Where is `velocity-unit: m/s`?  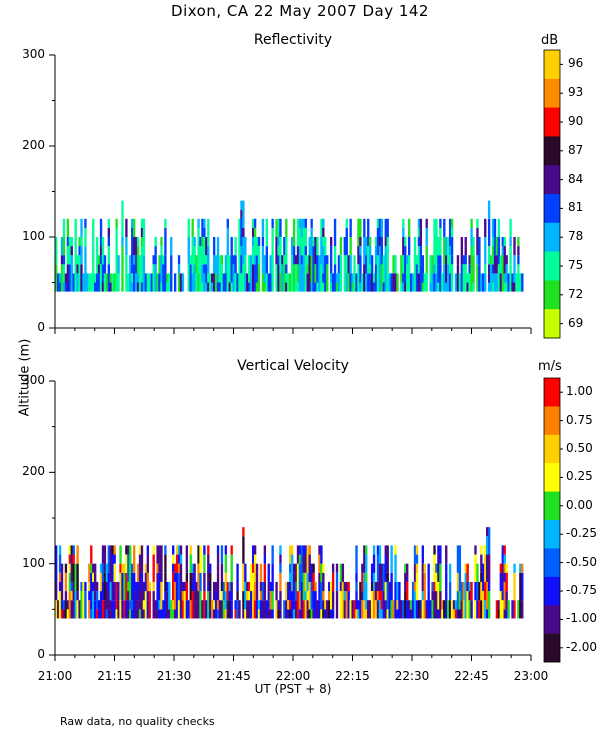
velocity-unit: m/s is located at coordinates (550, 366).